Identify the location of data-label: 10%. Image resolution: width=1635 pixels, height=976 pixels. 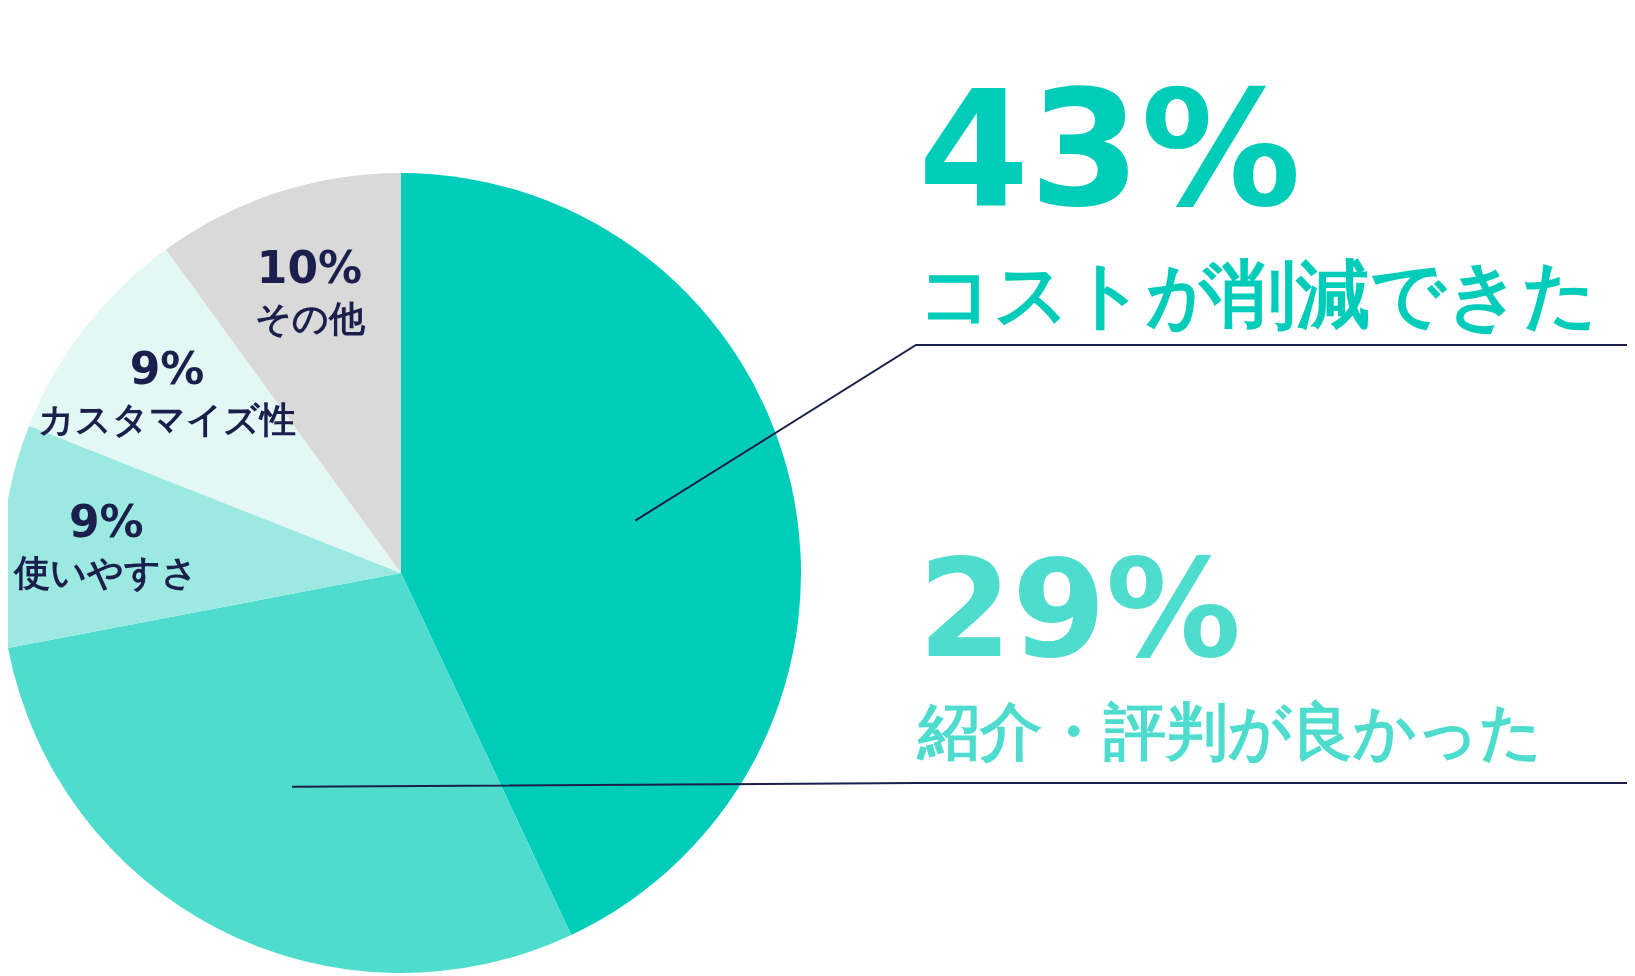
(309, 268).